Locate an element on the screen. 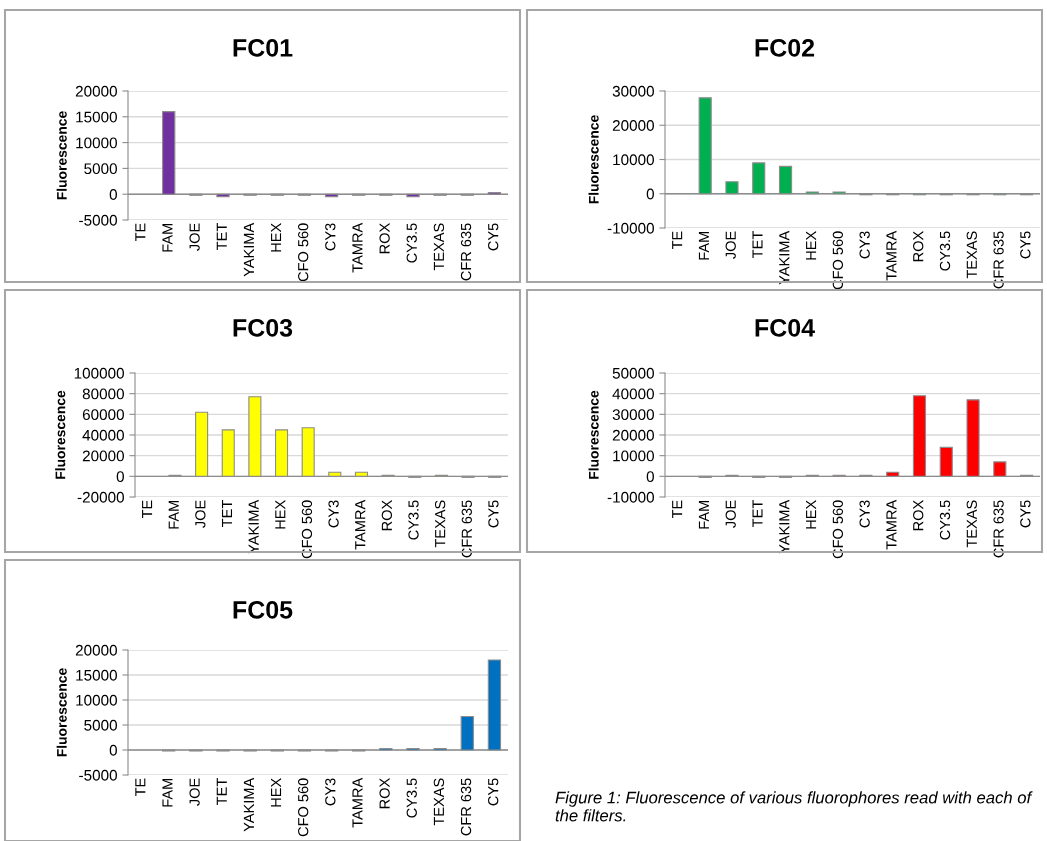 This screenshot has width=1047, height=841. chart-title: FC02 is located at coordinates (785, 48).